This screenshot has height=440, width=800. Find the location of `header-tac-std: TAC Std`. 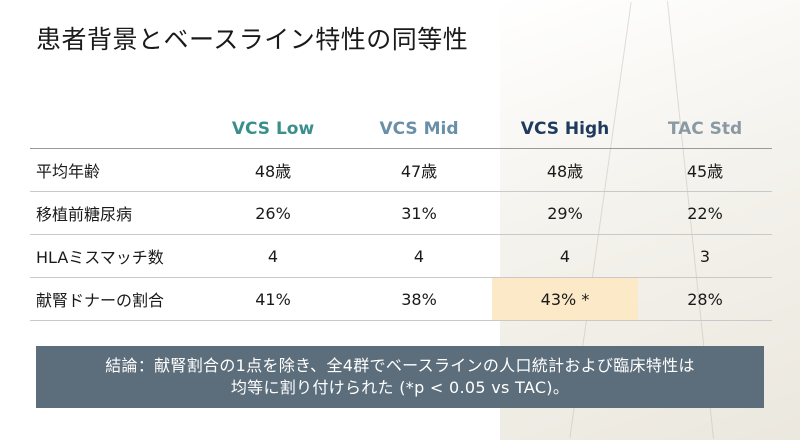

header-tac-std: TAC Std is located at coordinates (705, 129).